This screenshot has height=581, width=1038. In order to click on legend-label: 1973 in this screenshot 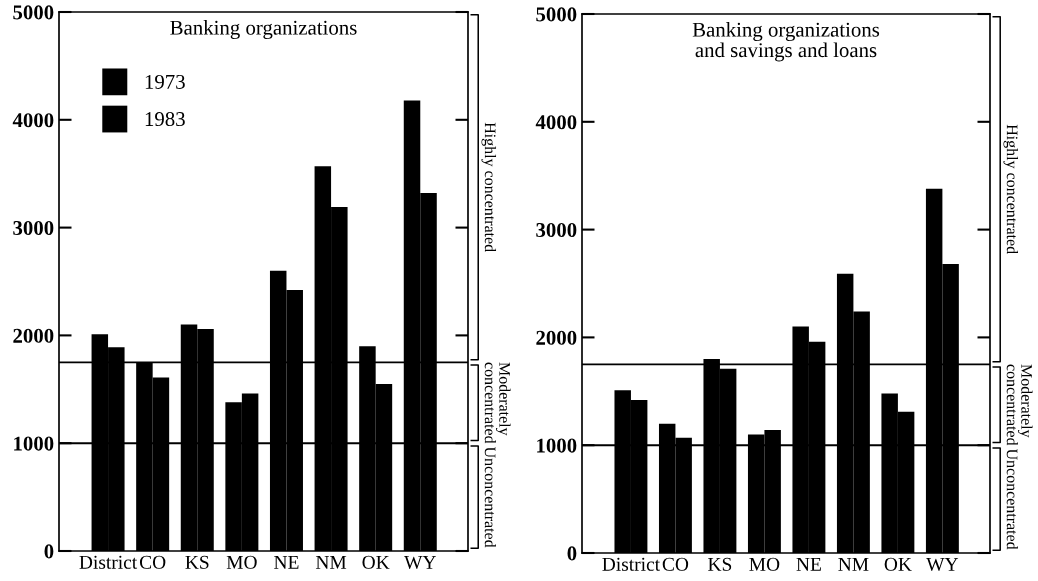, I will do `click(165, 81)`.